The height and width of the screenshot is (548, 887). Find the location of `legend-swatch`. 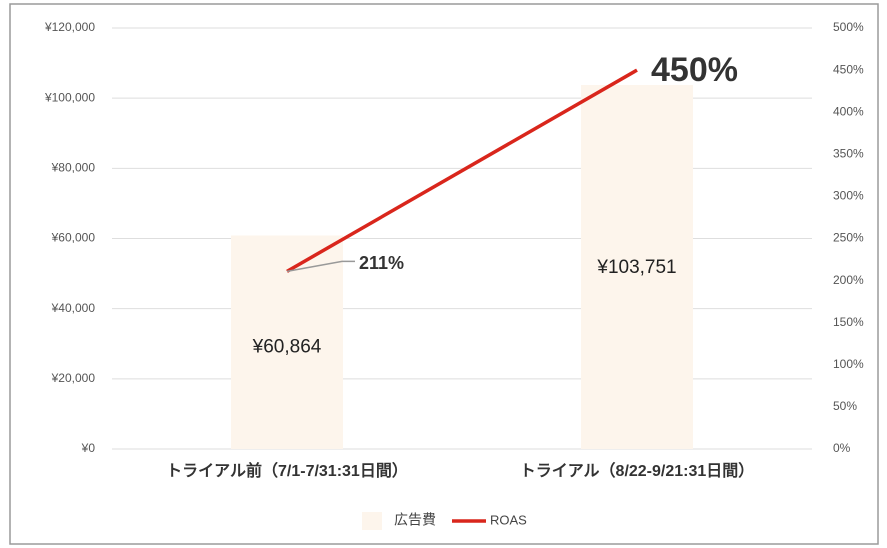

legend-swatch is located at coordinates (372, 521).